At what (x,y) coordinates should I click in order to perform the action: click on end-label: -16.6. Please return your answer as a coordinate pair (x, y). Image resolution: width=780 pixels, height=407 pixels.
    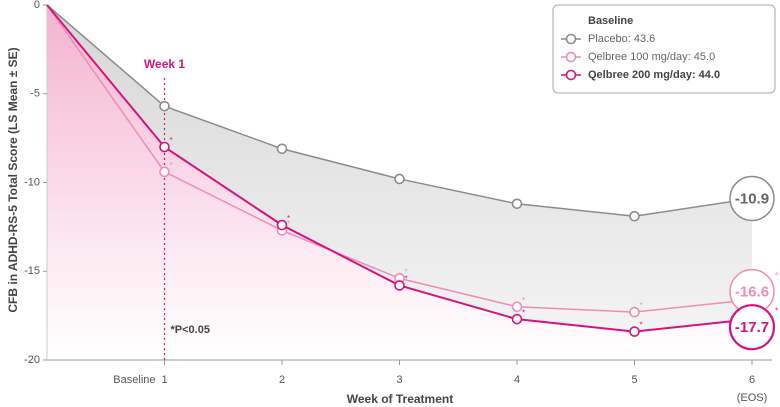
    Looking at the image, I should click on (752, 292).